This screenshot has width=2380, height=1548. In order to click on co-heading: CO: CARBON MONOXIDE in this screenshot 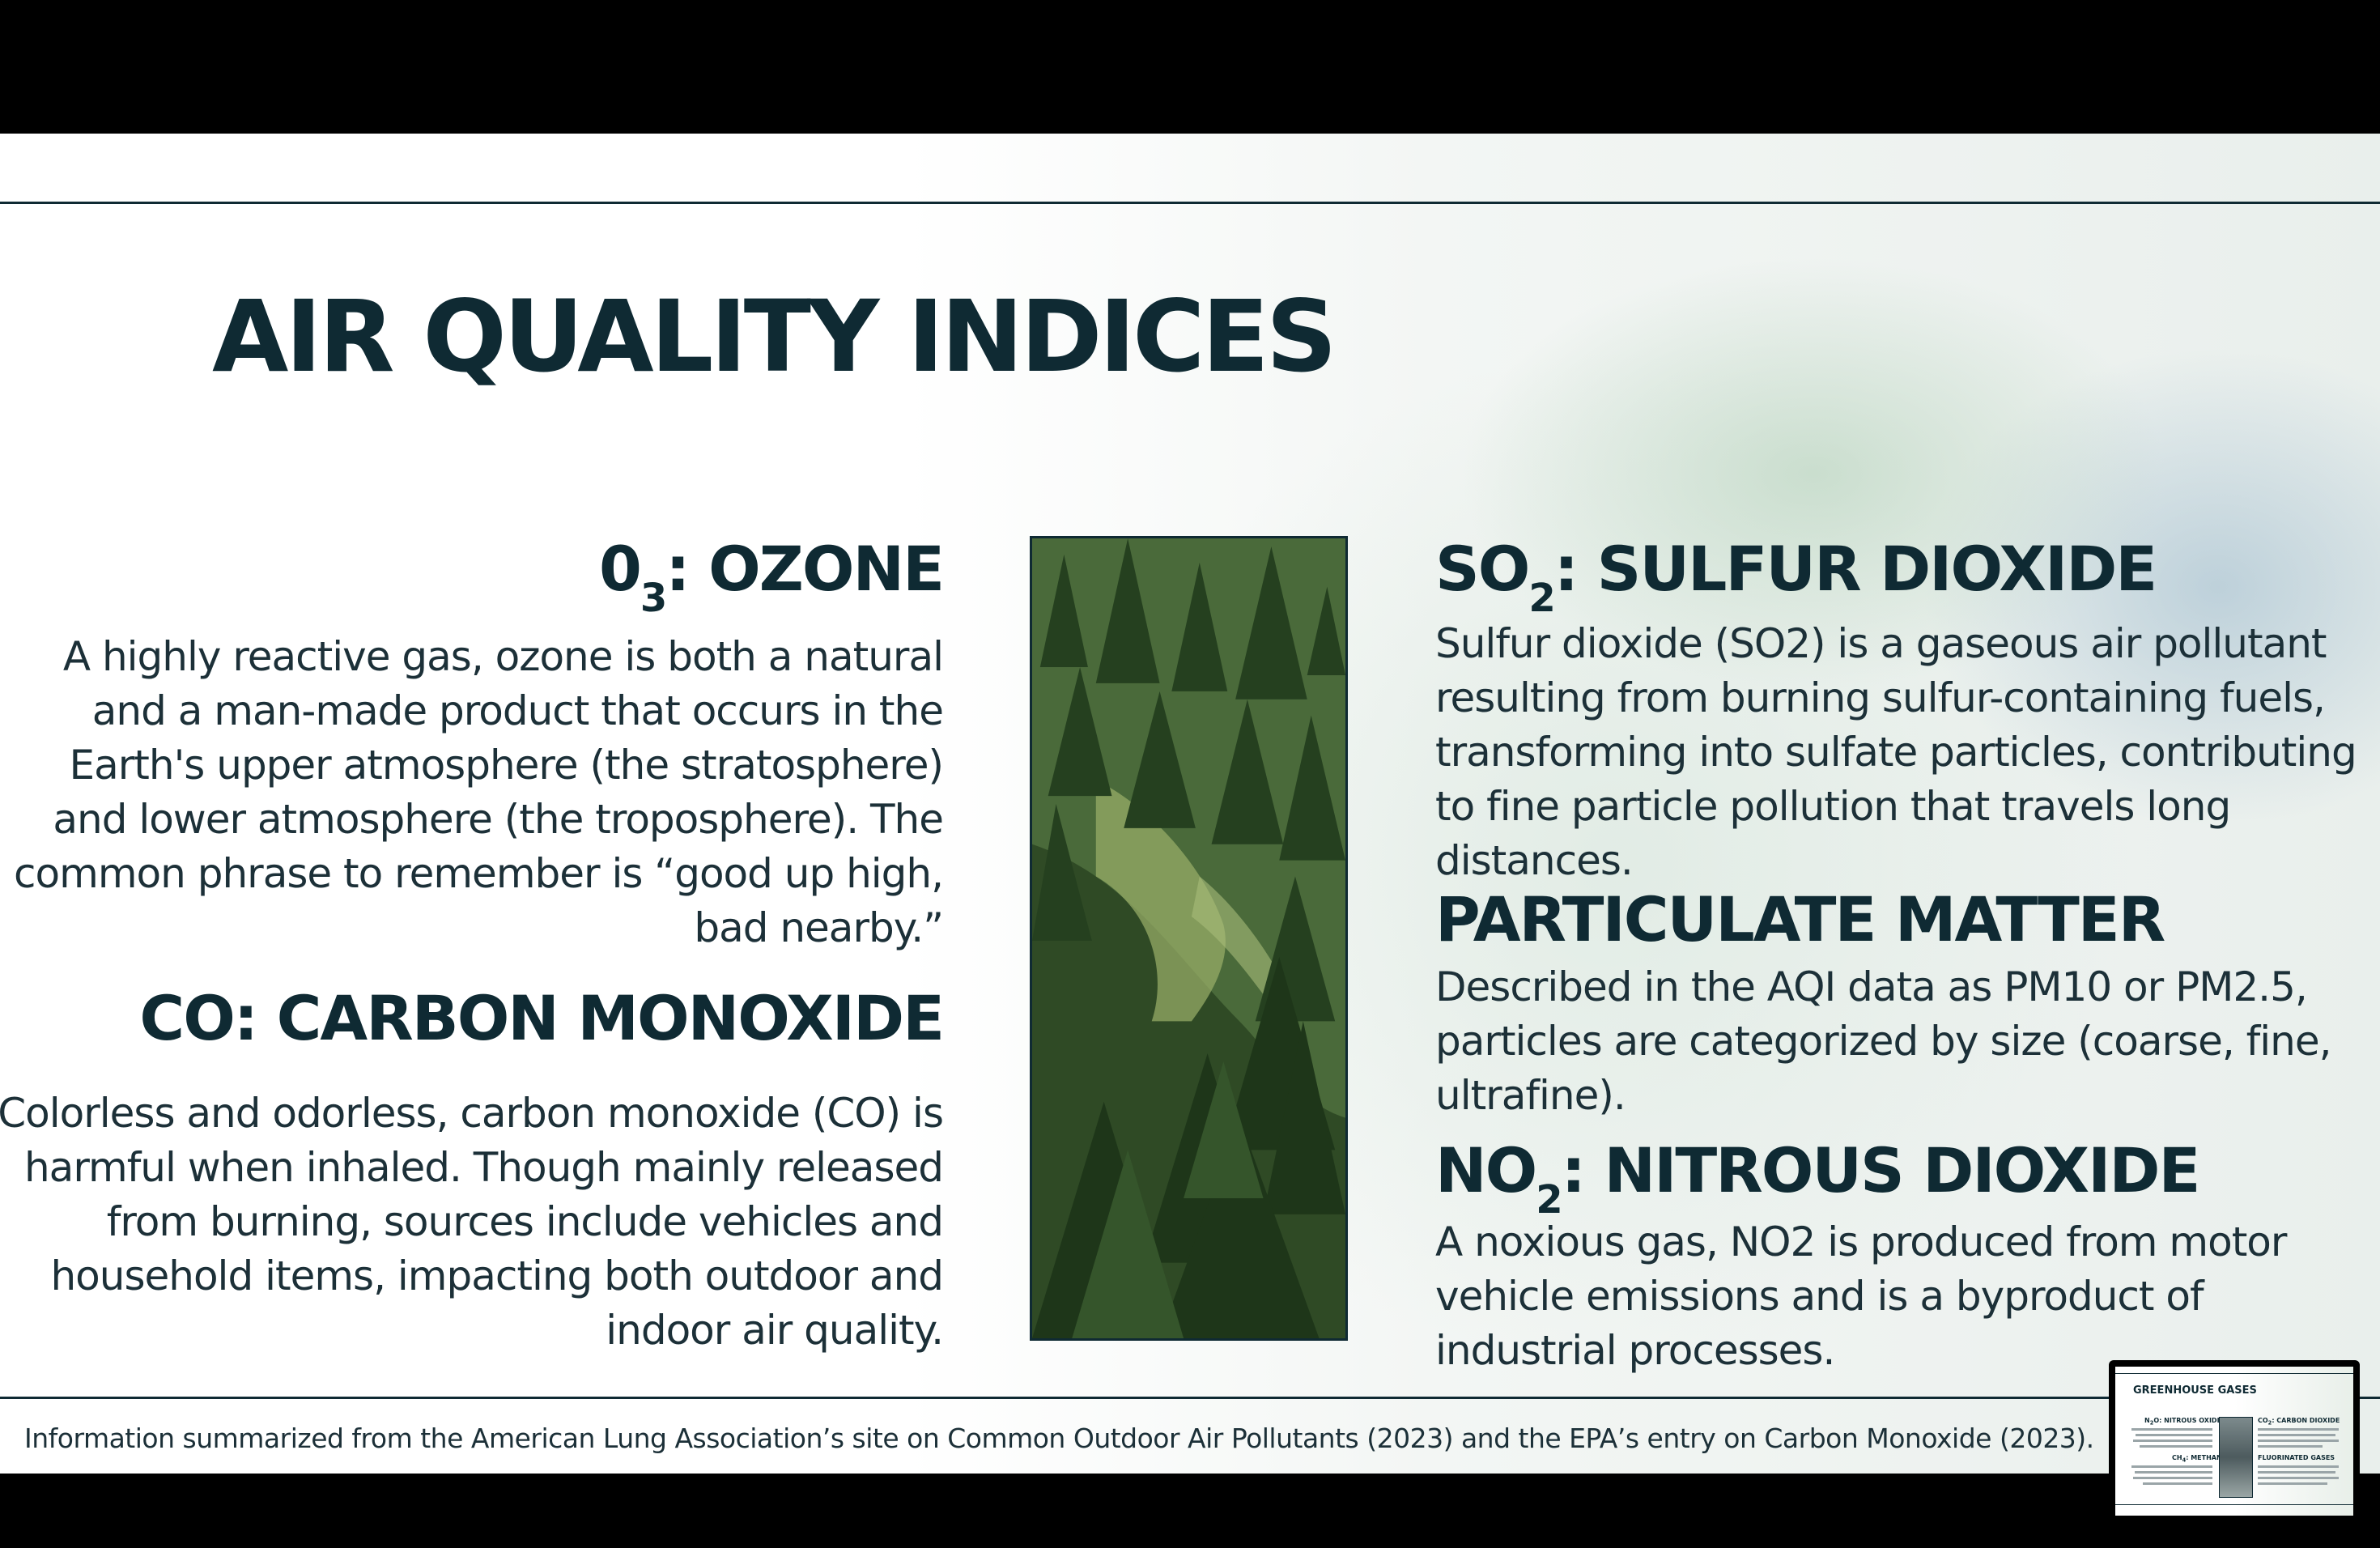, I will do `click(542, 1018)`.